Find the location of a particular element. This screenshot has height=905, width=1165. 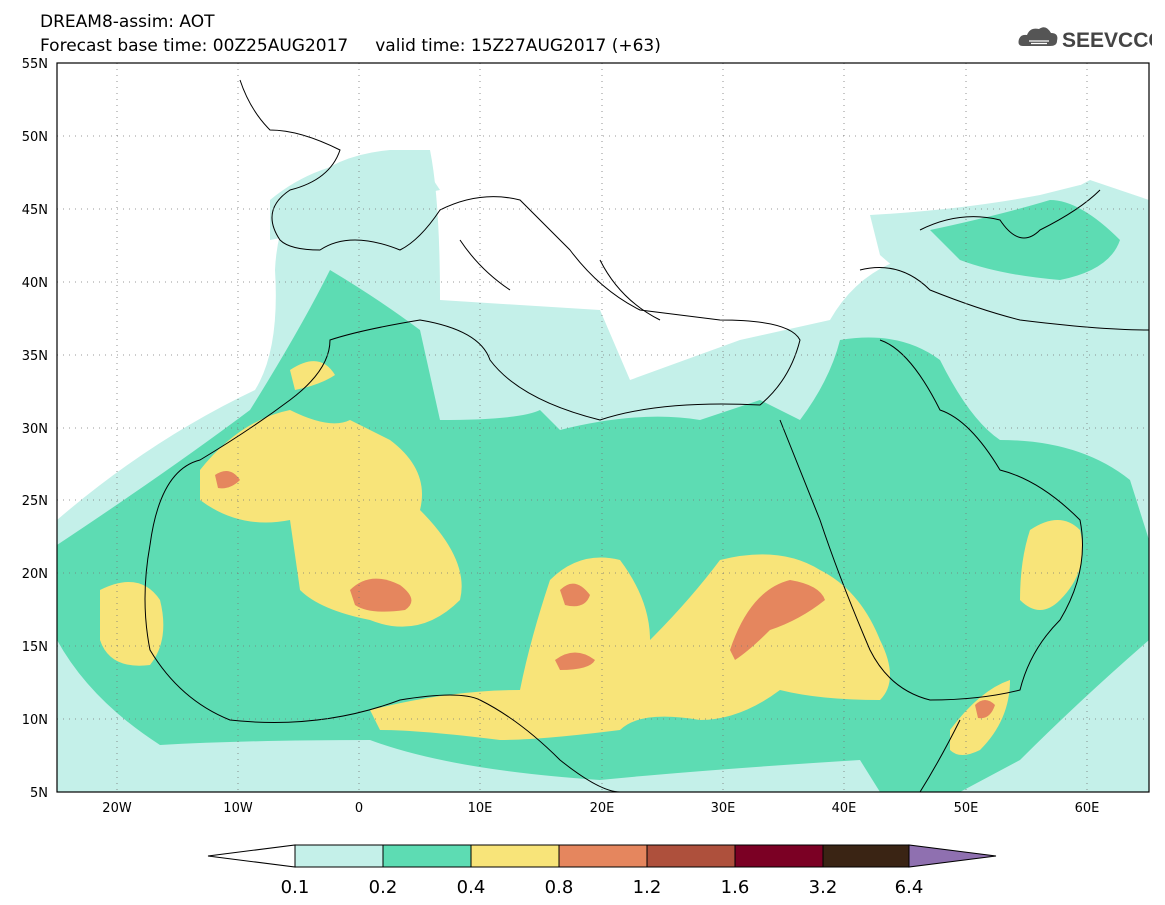

colorbar-label: 3.2 is located at coordinates (823, 887).